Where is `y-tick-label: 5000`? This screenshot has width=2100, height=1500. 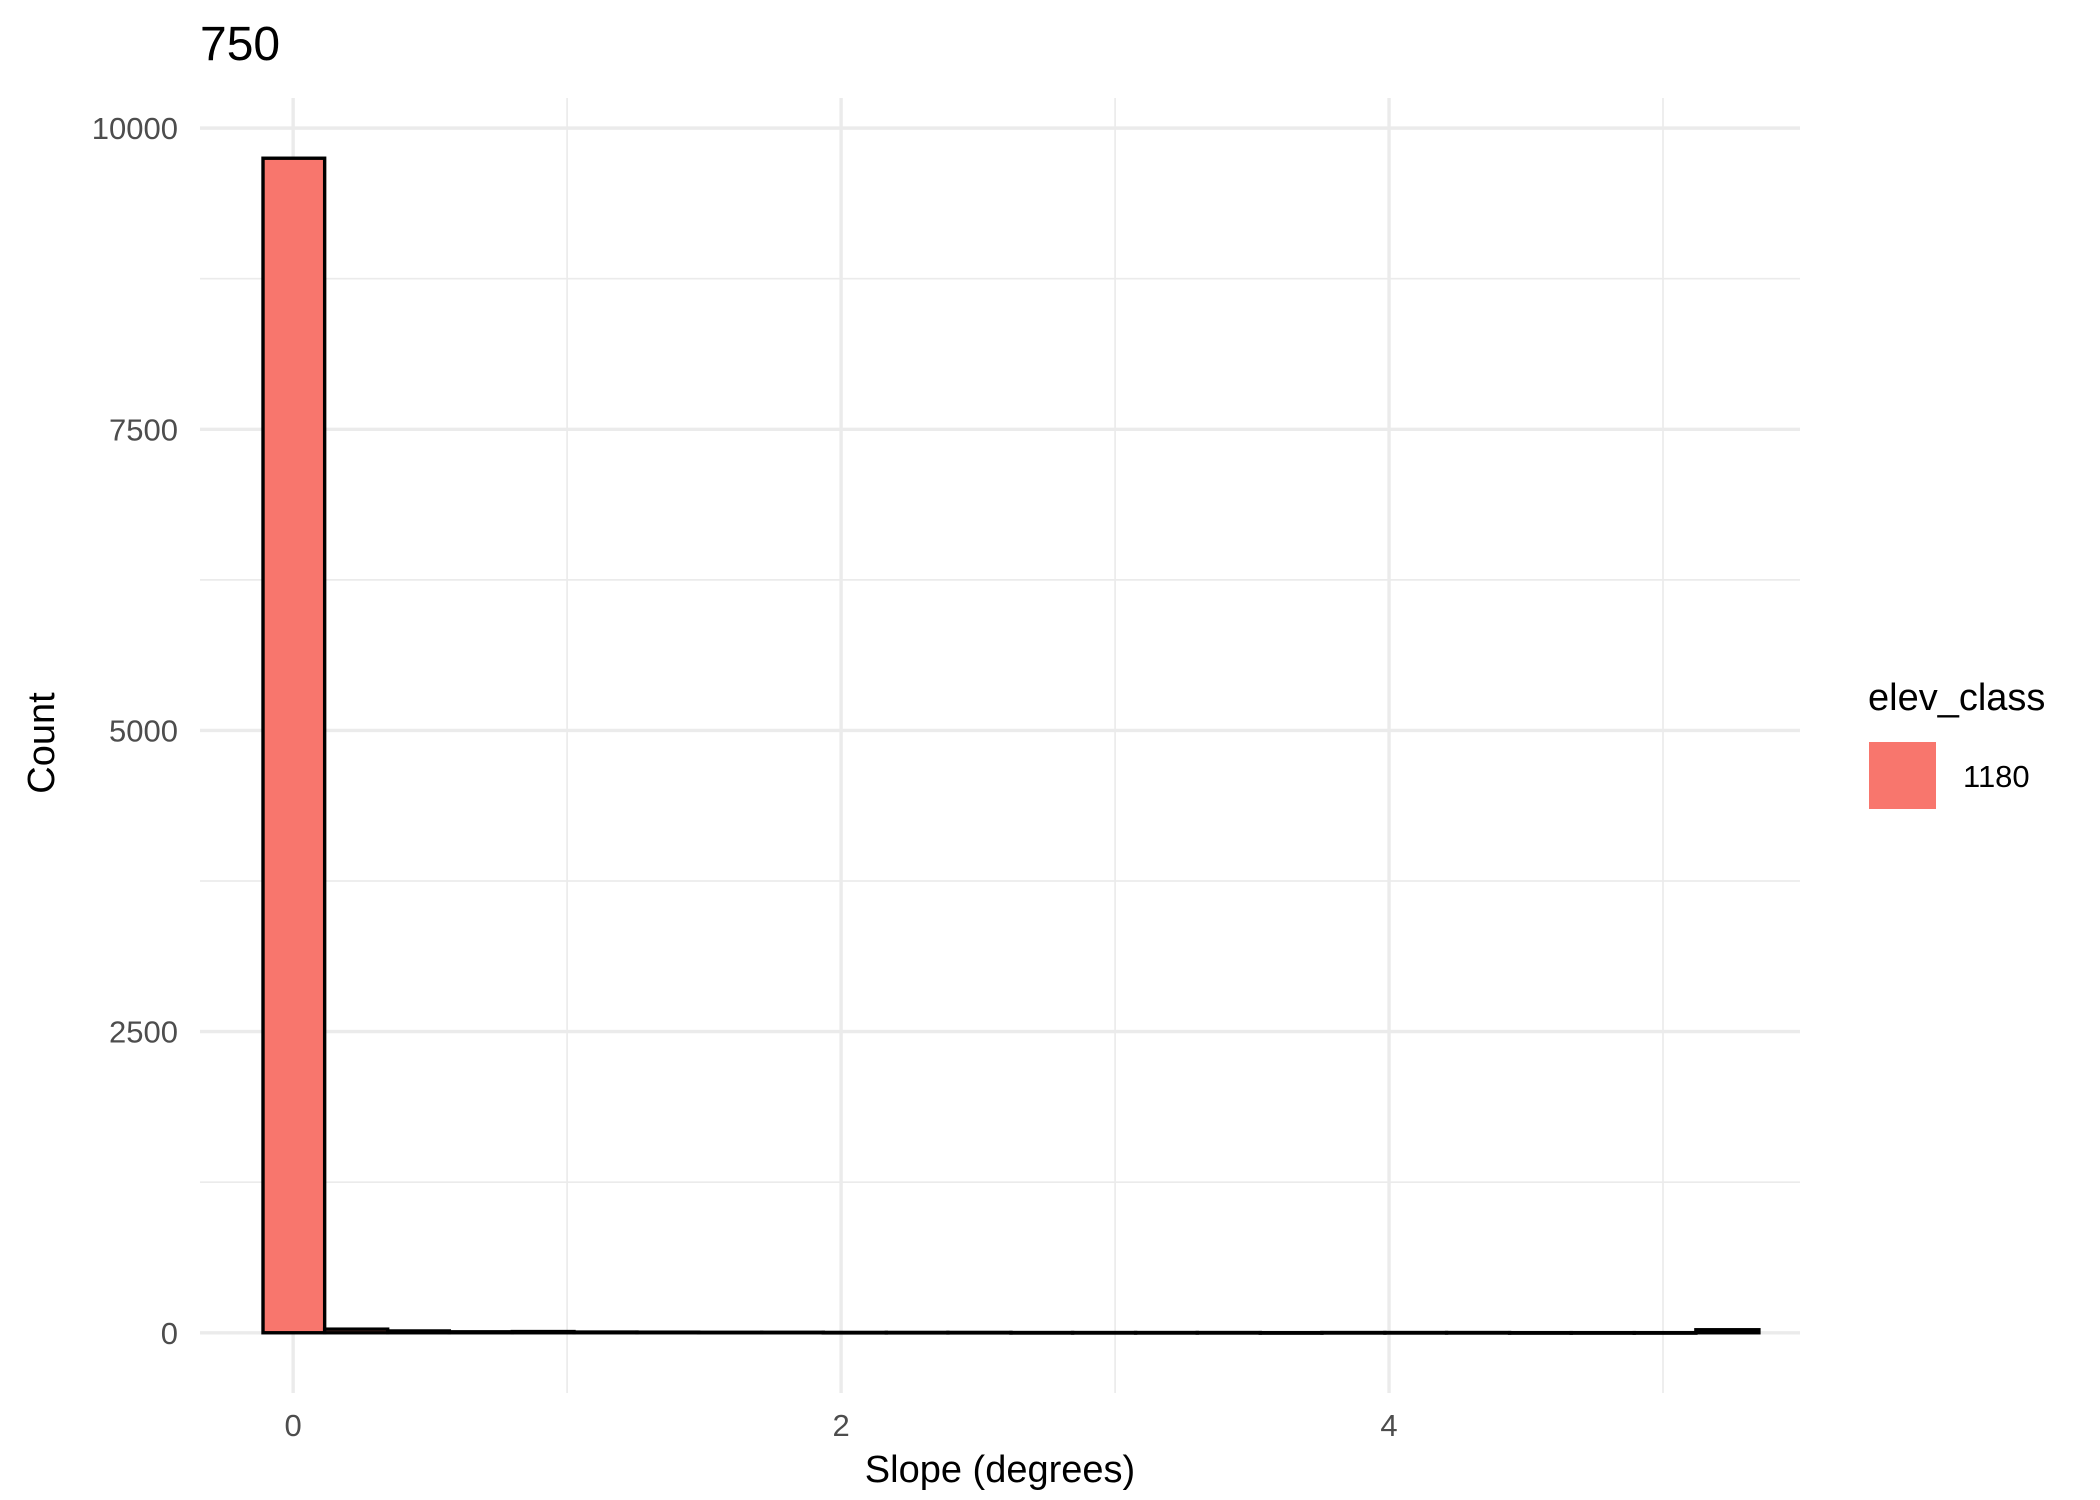 y-tick-label: 5000 is located at coordinates (143, 730).